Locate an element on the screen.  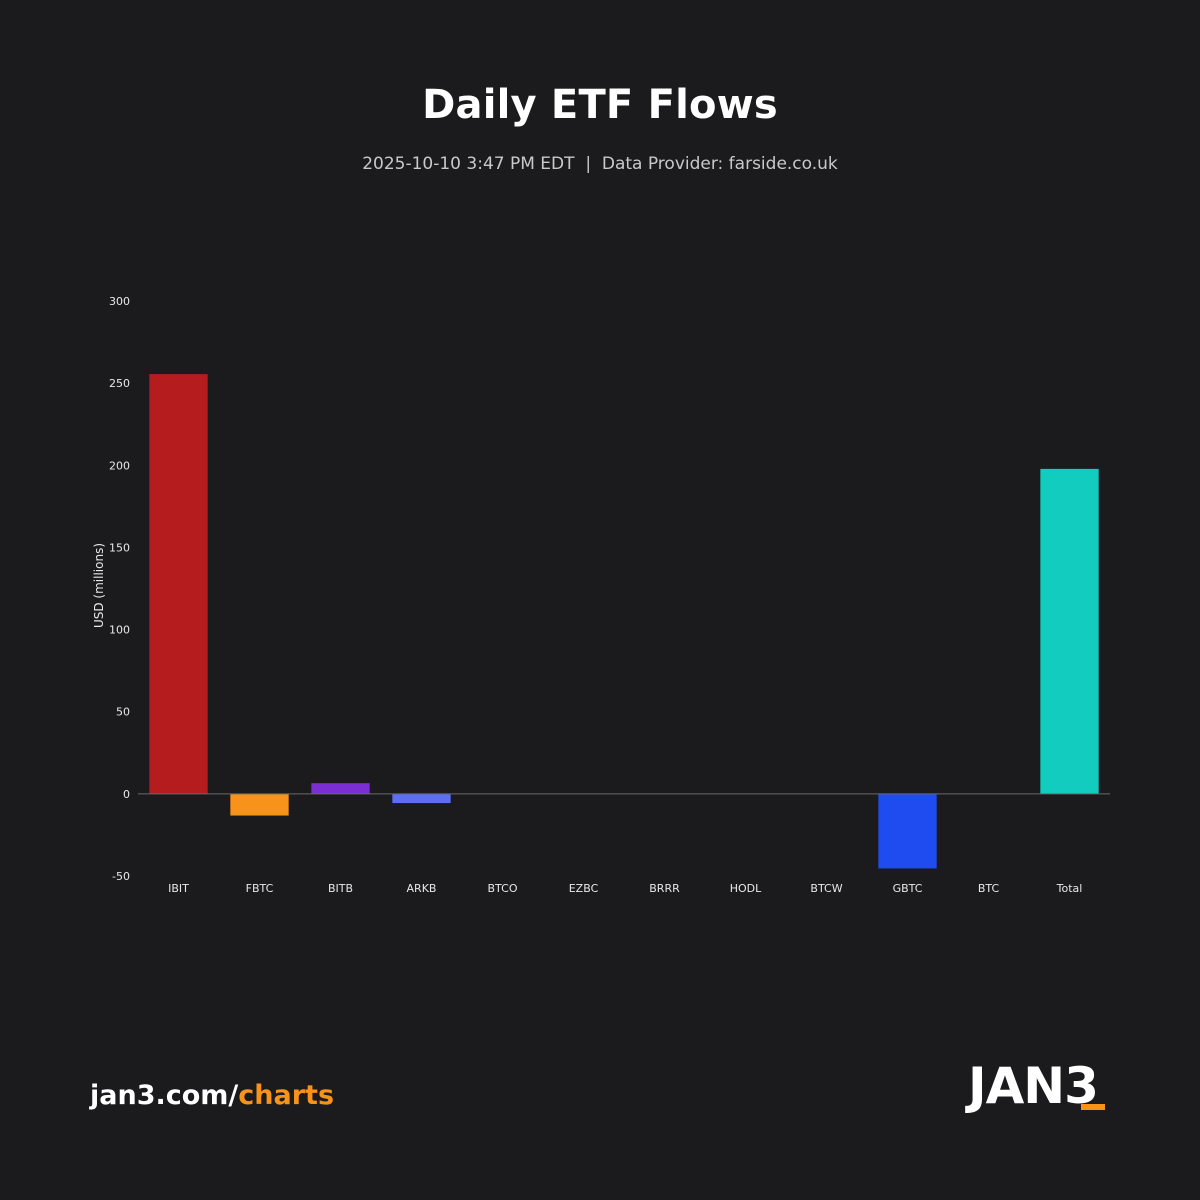
bar-gbtc is located at coordinates (907, 831).